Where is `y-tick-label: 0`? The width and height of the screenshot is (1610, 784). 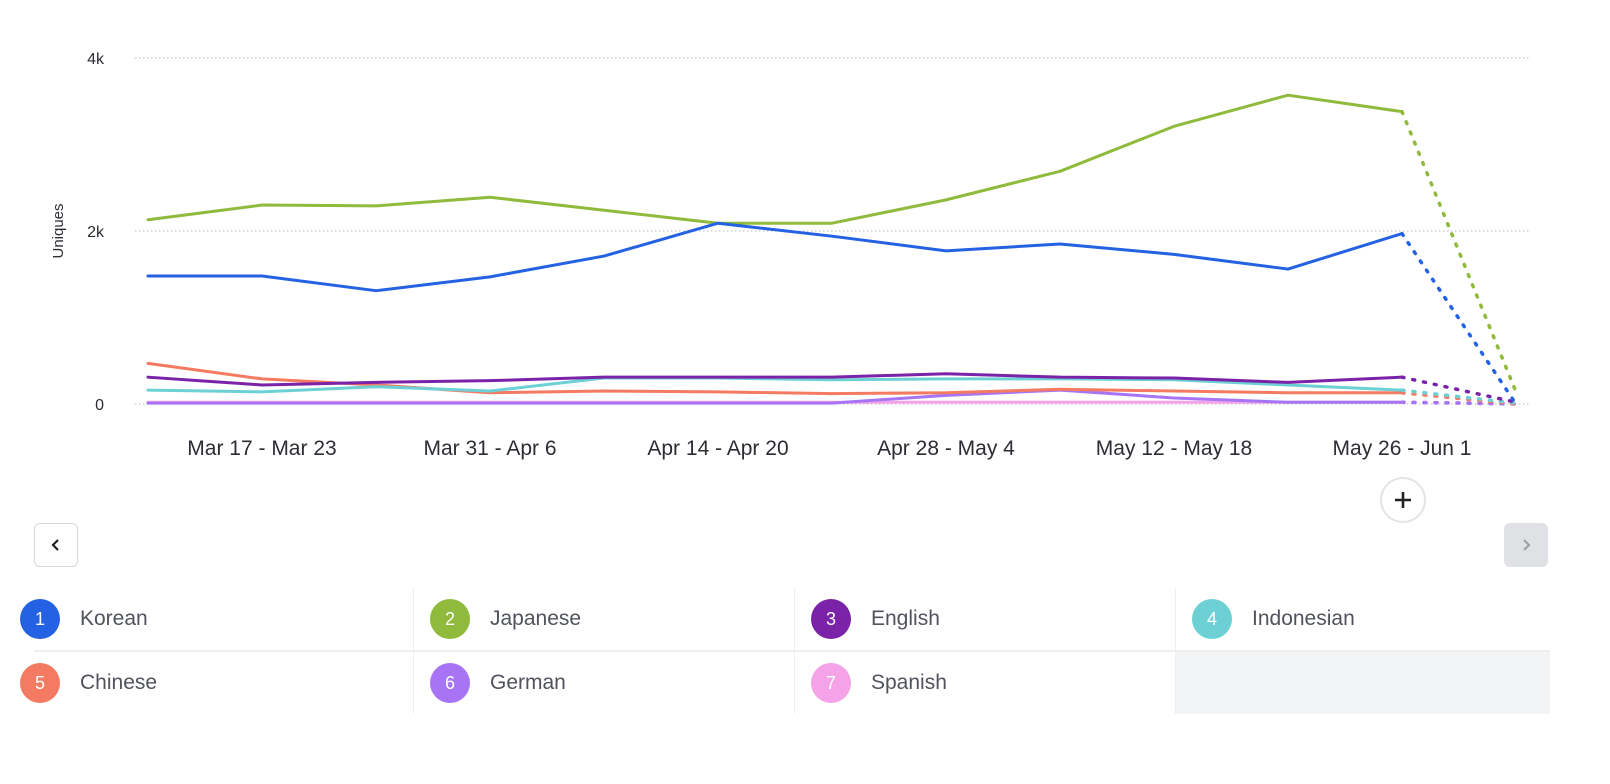
y-tick-label: 0 is located at coordinates (99, 405).